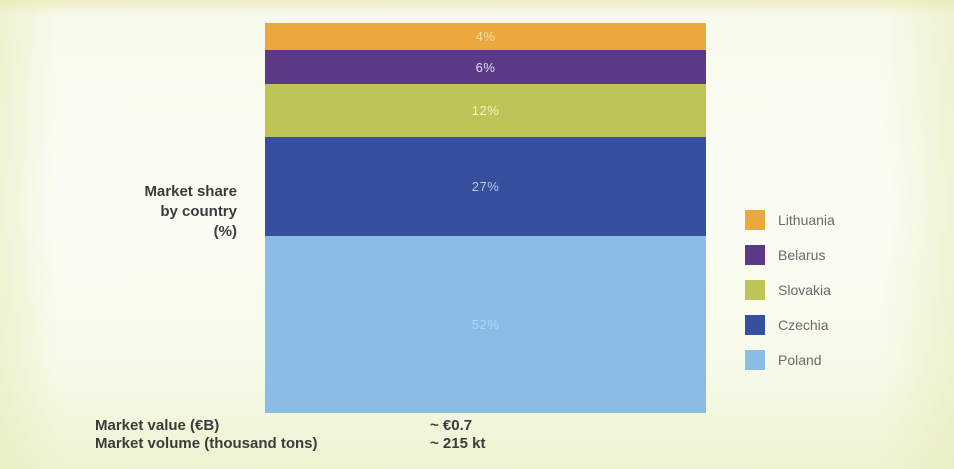 This screenshot has width=954, height=469. I want to click on segment-value-label: 52%, so click(485, 324).